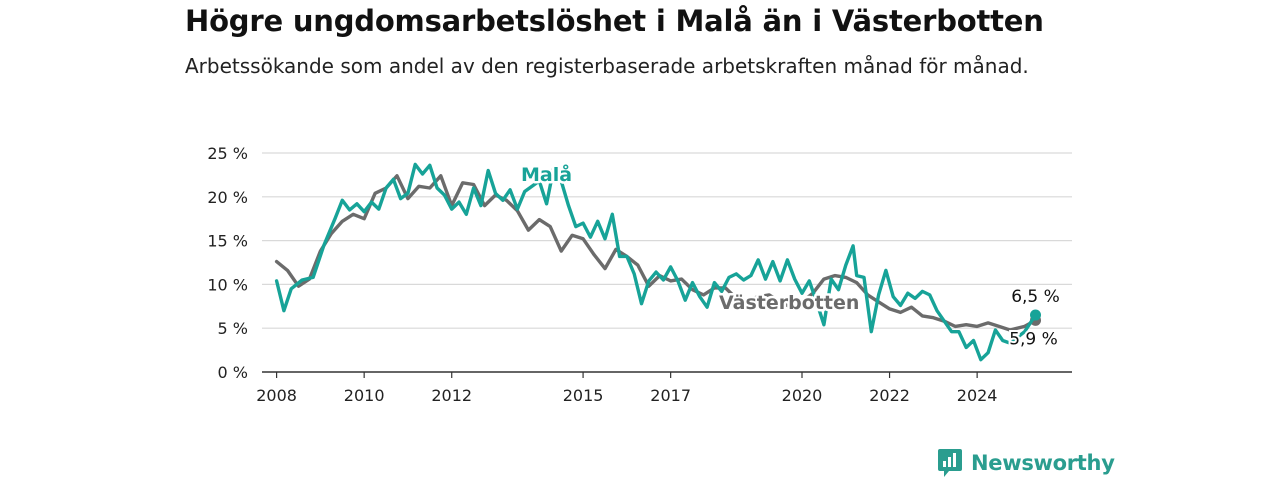 The width and height of the screenshot is (1280, 480). Describe the element at coordinates (227, 263) in the screenshot. I see `y-axis-ticks: 0 % 5 % 10 % 15 % 20 % 25 %` at that location.